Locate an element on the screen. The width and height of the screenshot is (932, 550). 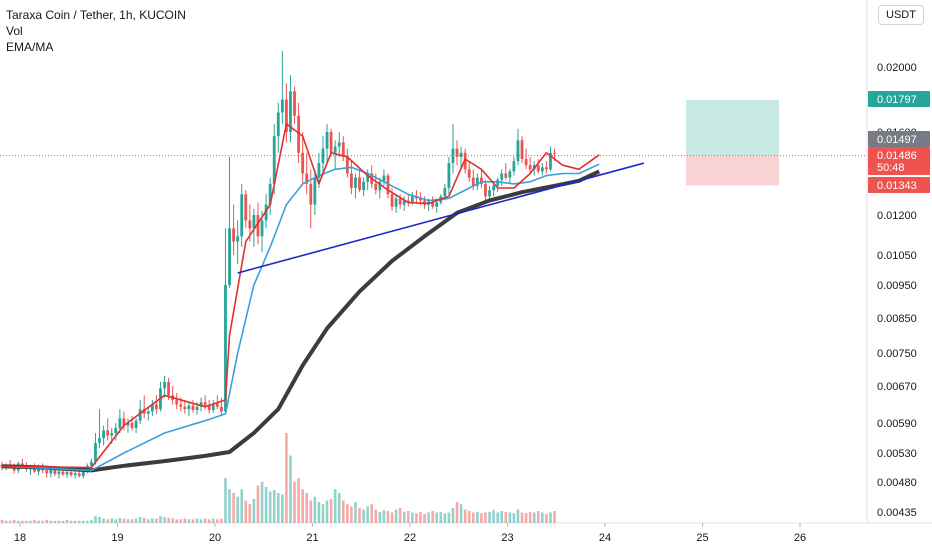
time-tick-label: 25 is located at coordinates (702, 538).